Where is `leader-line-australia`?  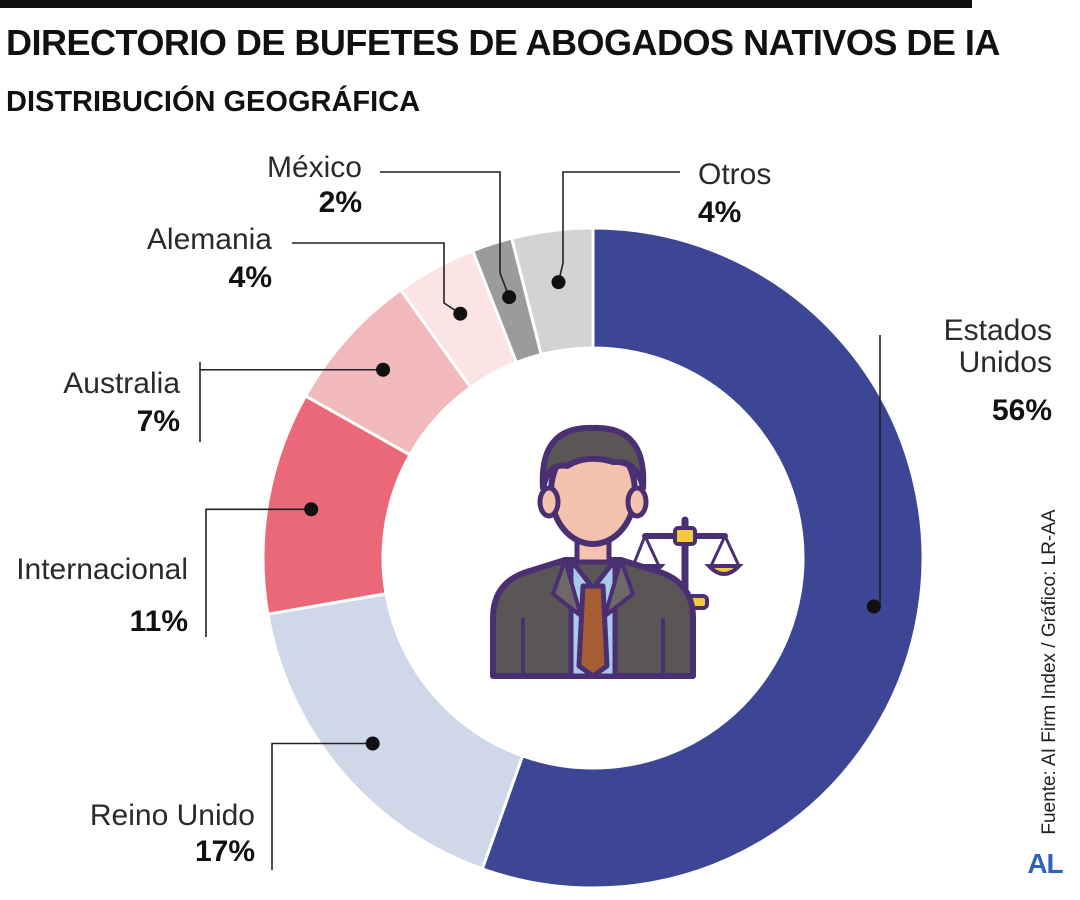 leader-line-australia is located at coordinates (291, 402).